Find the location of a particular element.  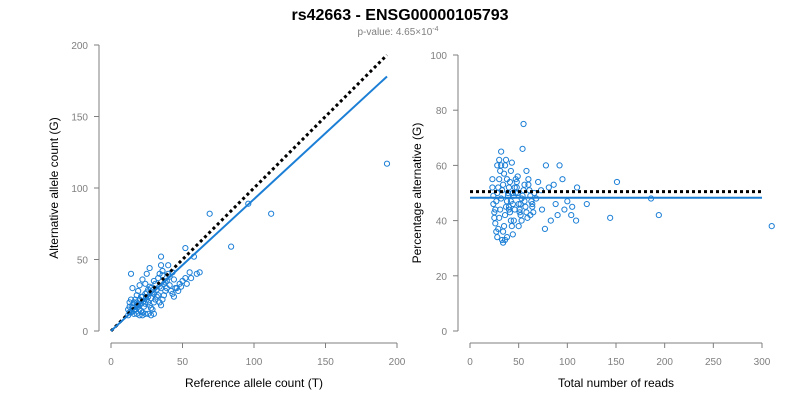

x-tick-label: 300 is located at coordinates (762, 362).